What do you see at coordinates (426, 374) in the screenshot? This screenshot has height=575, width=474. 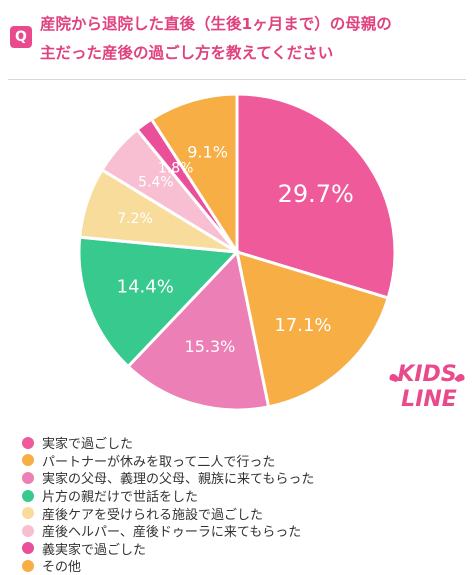 I see `logo-text-line1: KIDS` at bounding box center [426, 374].